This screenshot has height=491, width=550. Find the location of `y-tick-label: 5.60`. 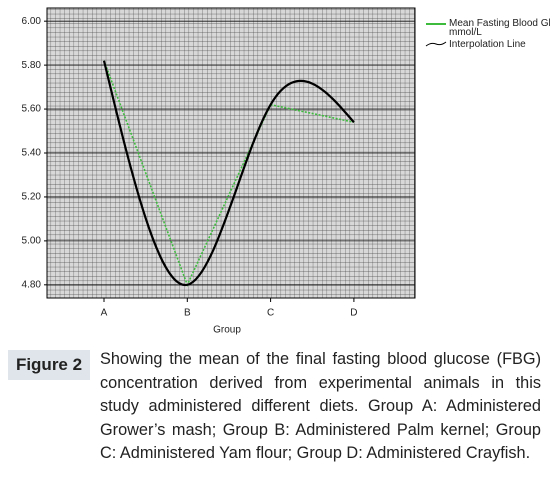

y-tick-label: 5.60 is located at coordinates (32, 109).